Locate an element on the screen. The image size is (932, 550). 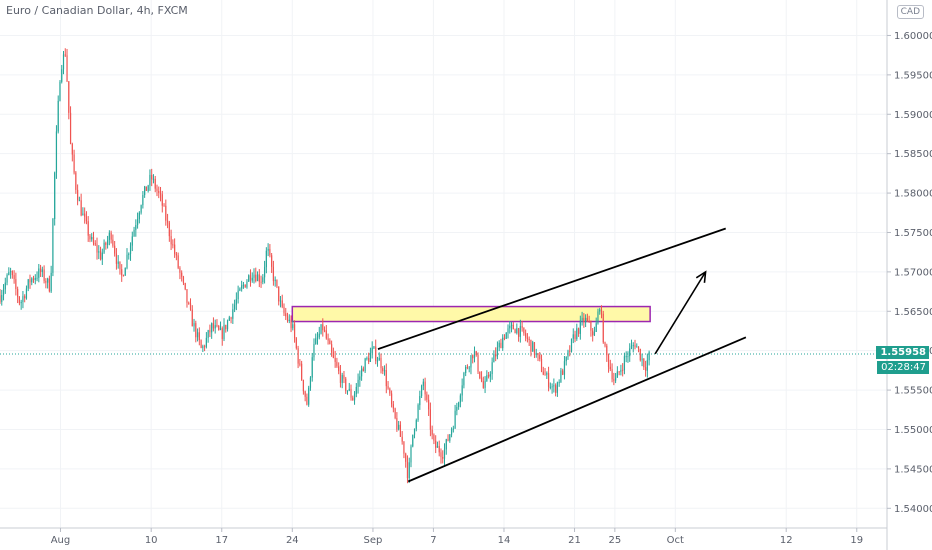
currency-badge: CAD is located at coordinates (910, 12).